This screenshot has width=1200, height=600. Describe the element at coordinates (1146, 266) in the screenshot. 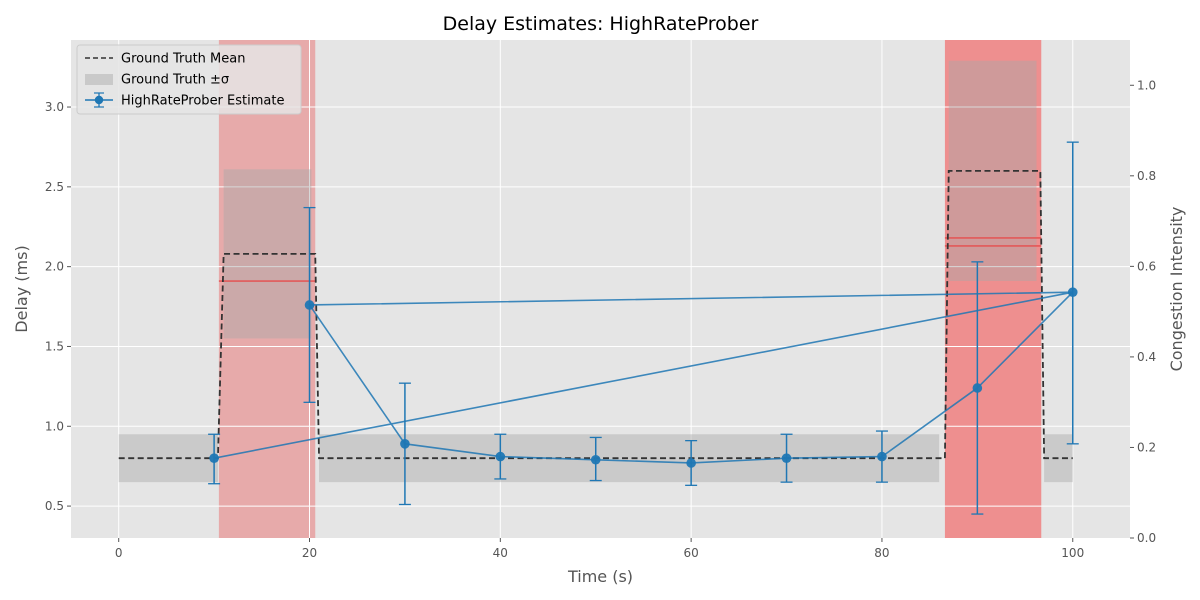

I see `y2-tick-label-3: 0.6` at that location.